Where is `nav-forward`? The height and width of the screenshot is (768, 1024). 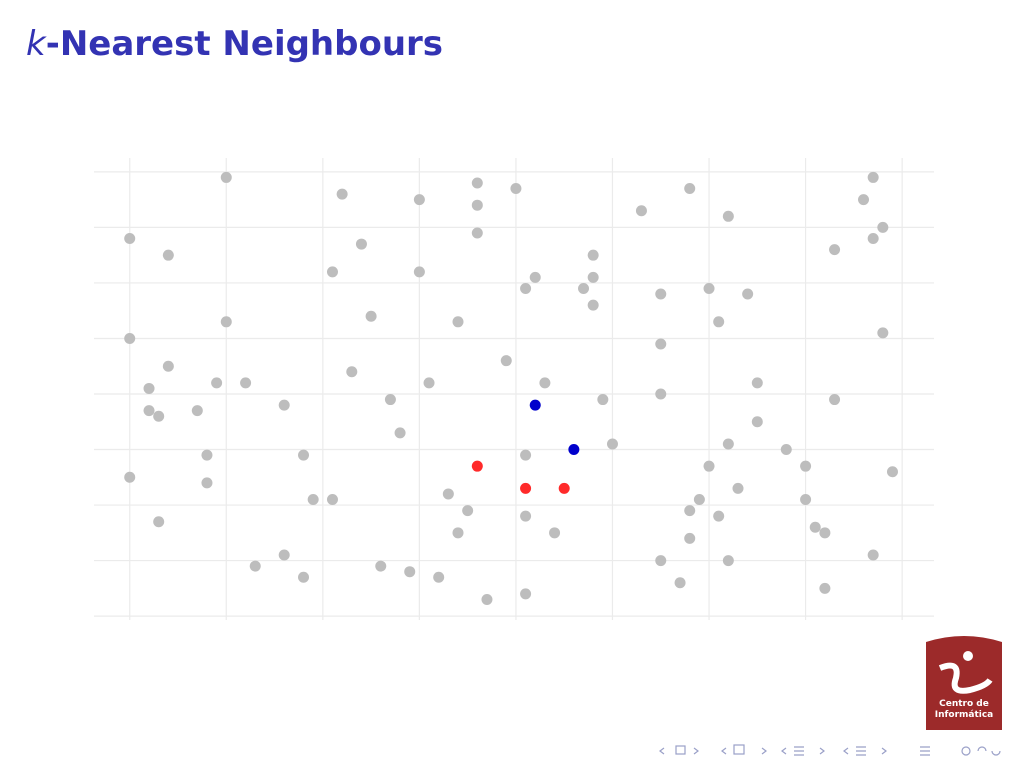
nav-forward is located at coordinates (996, 753).